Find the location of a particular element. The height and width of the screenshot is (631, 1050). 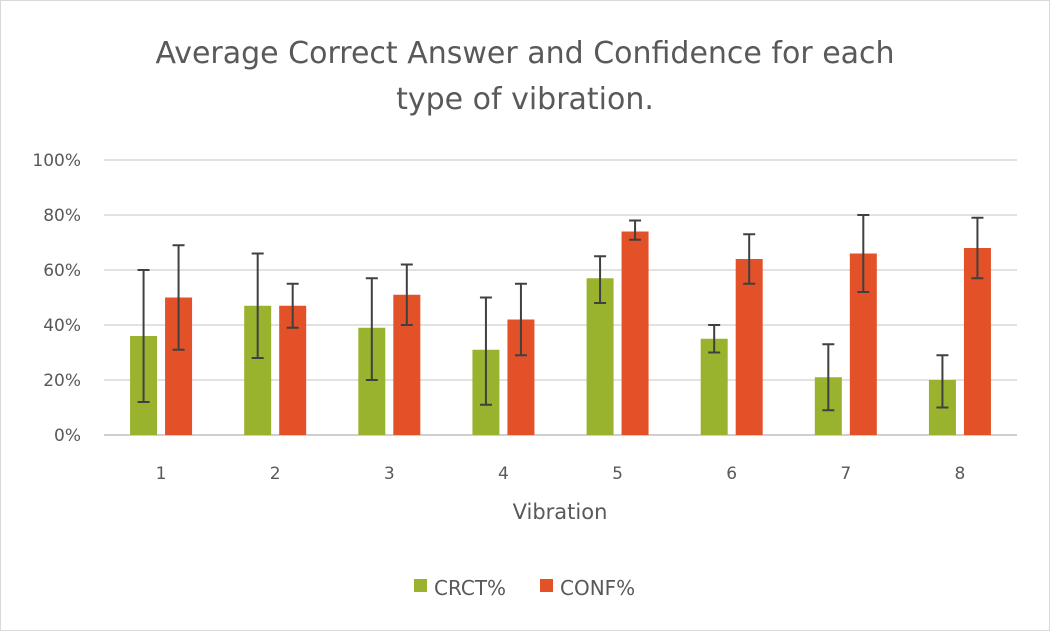

x-tick-label: 1 is located at coordinates (161, 474).